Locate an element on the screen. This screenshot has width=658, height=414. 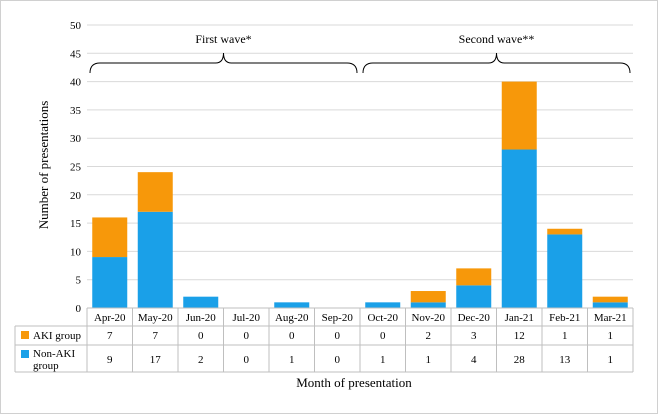
x-tick-label: Nov-20 is located at coordinates (428, 318).